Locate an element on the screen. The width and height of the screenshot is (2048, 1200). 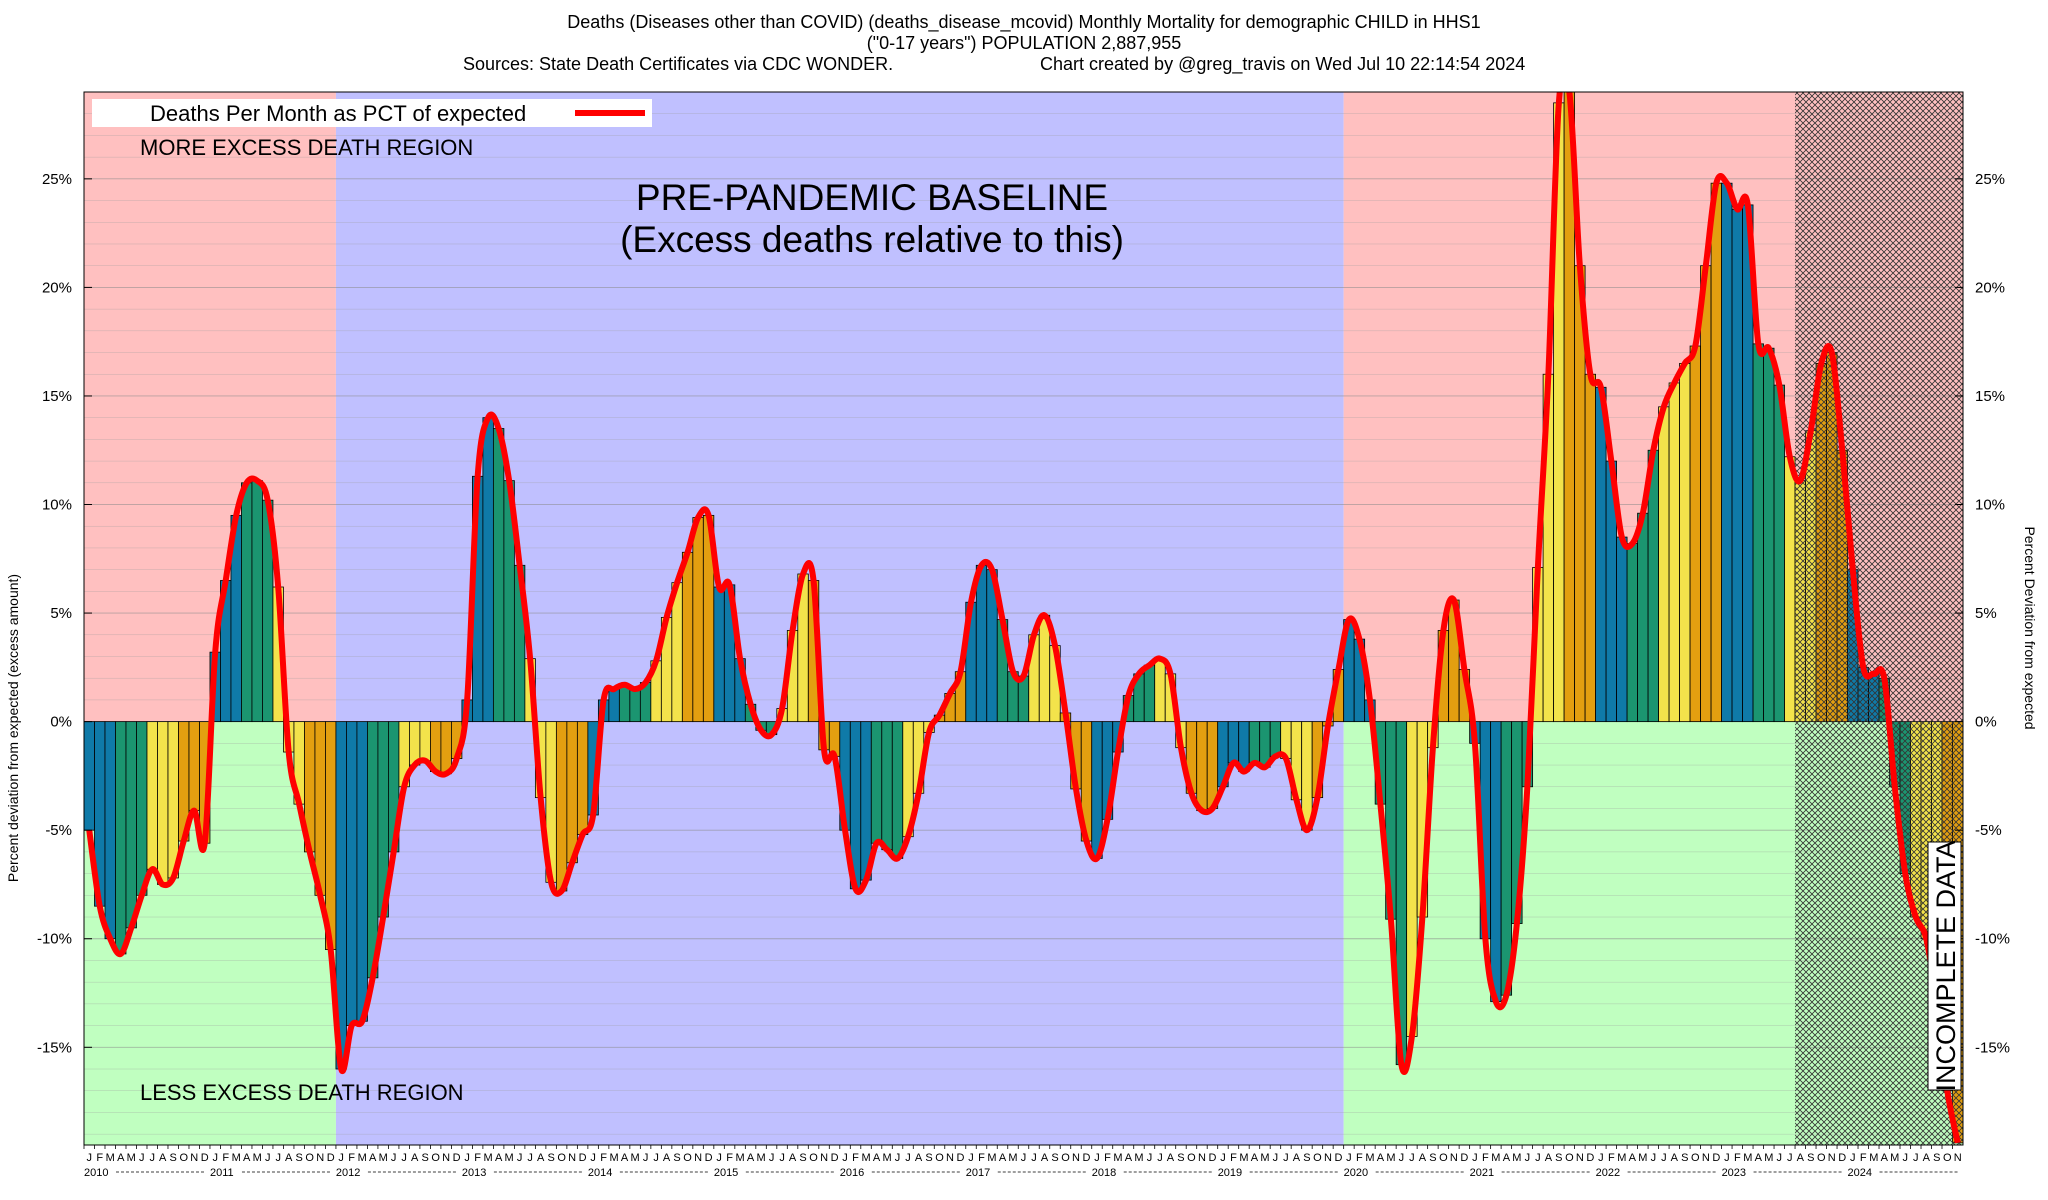
y-tick-label-left: 15% is located at coordinates (57, 396).